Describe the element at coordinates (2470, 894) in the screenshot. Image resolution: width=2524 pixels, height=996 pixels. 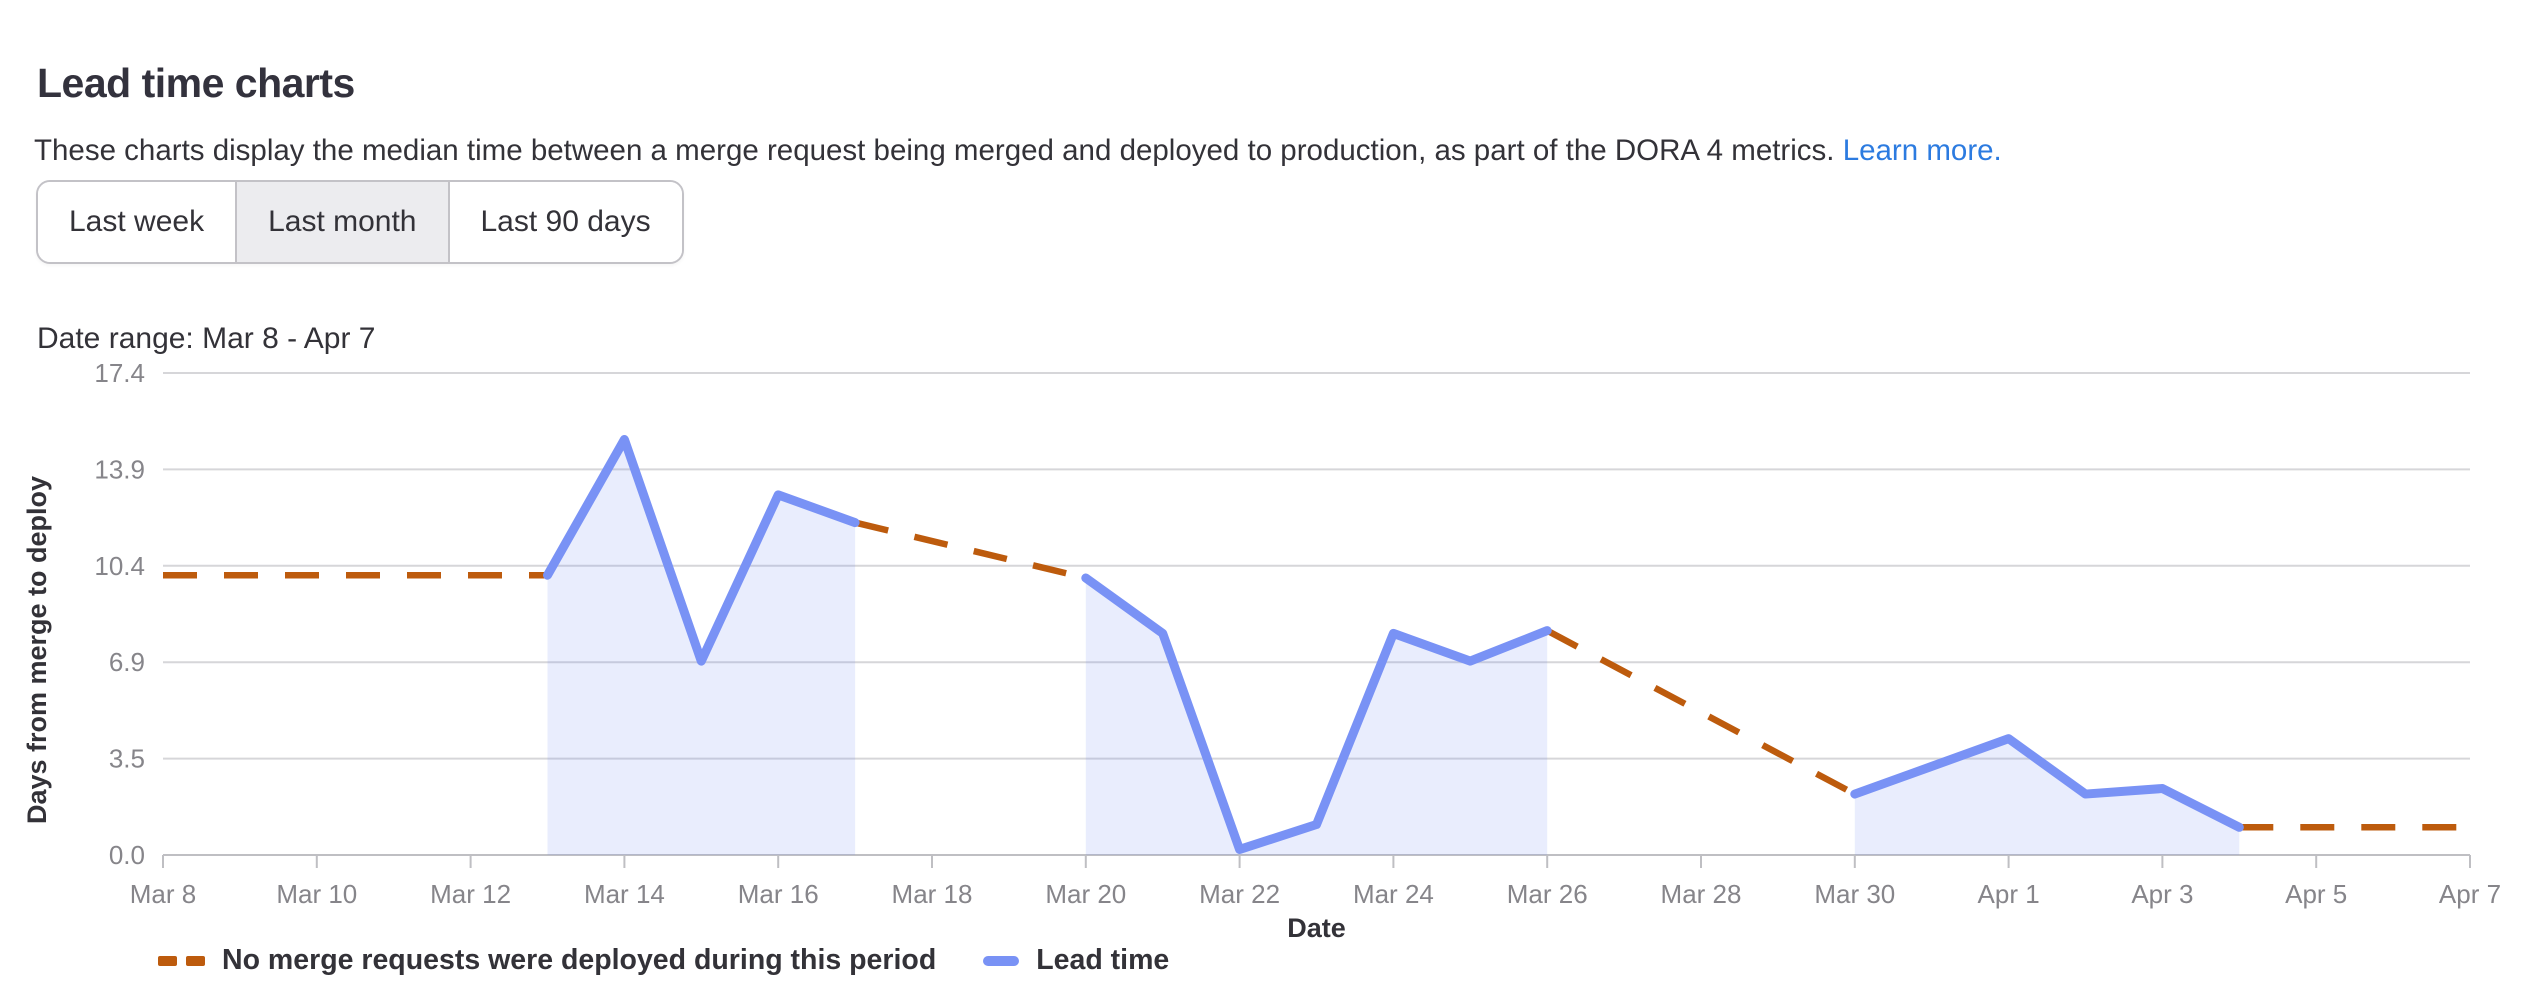
I see `x-tick-label: Apr 7` at that location.